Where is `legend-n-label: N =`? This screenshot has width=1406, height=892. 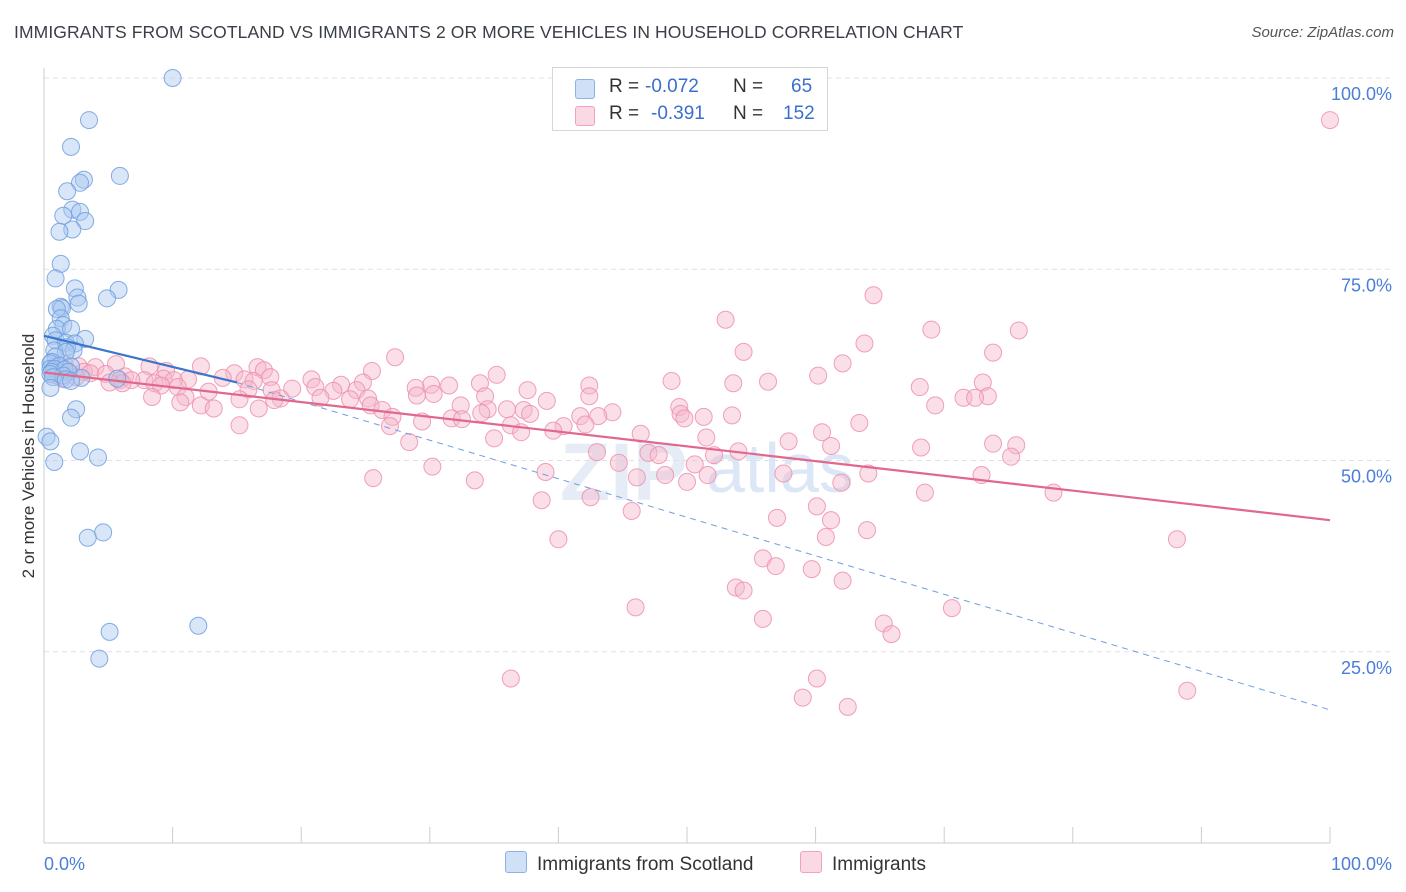
legend-n-label: N = is located at coordinates (748, 86).